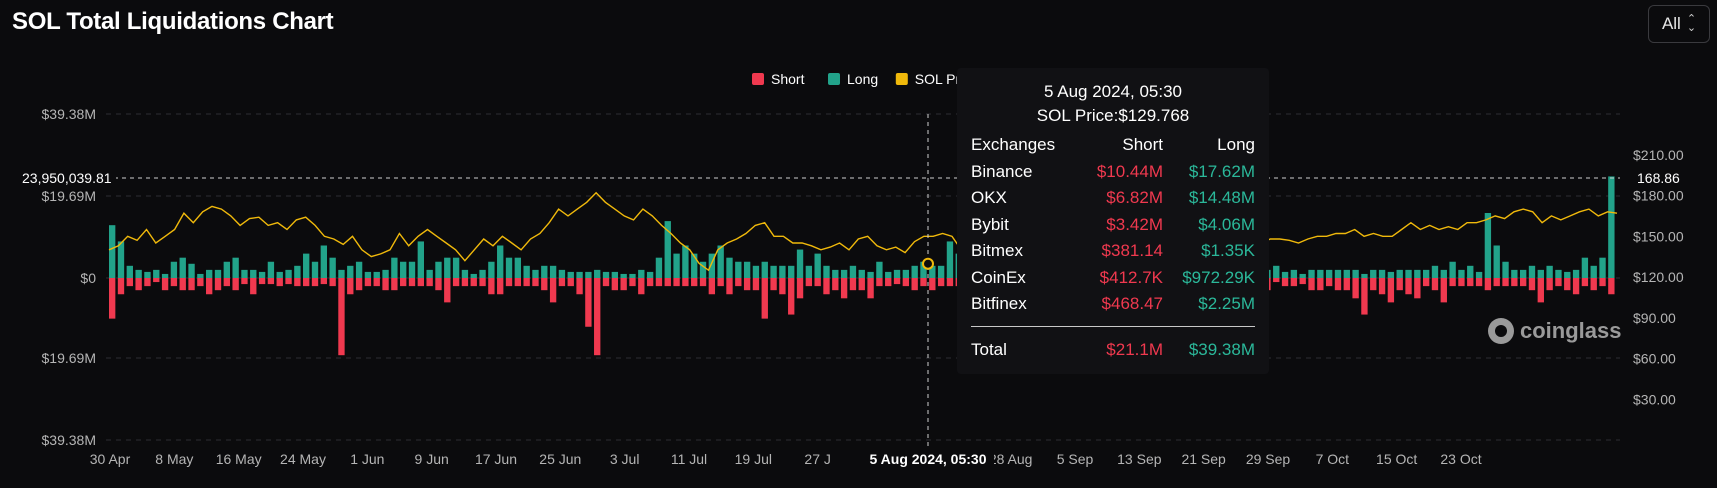 The width and height of the screenshot is (1717, 488). Describe the element at coordinates (1571, 330) in the screenshot. I see `watermark-text: coinglass` at that location.